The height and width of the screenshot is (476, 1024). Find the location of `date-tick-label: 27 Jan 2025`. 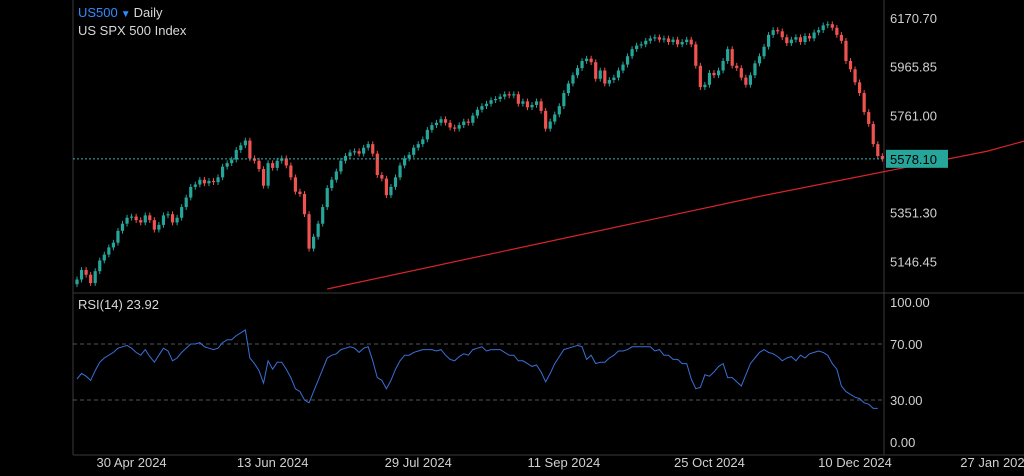

date-tick-label: 27 Jan 2025 is located at coordinates (992, 462).